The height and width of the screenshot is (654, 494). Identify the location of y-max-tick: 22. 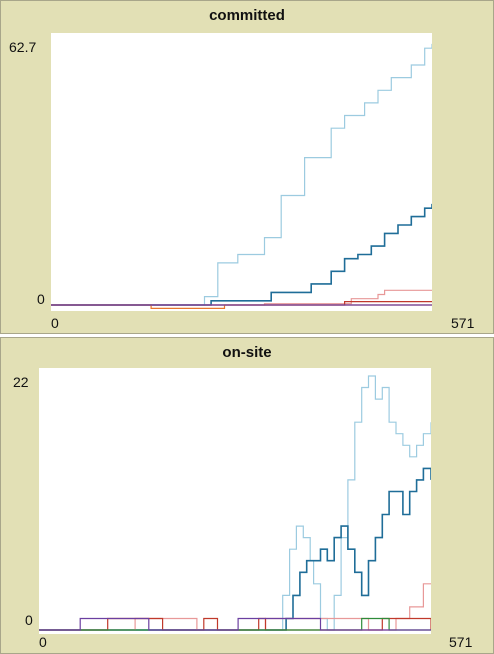
(21, 382).